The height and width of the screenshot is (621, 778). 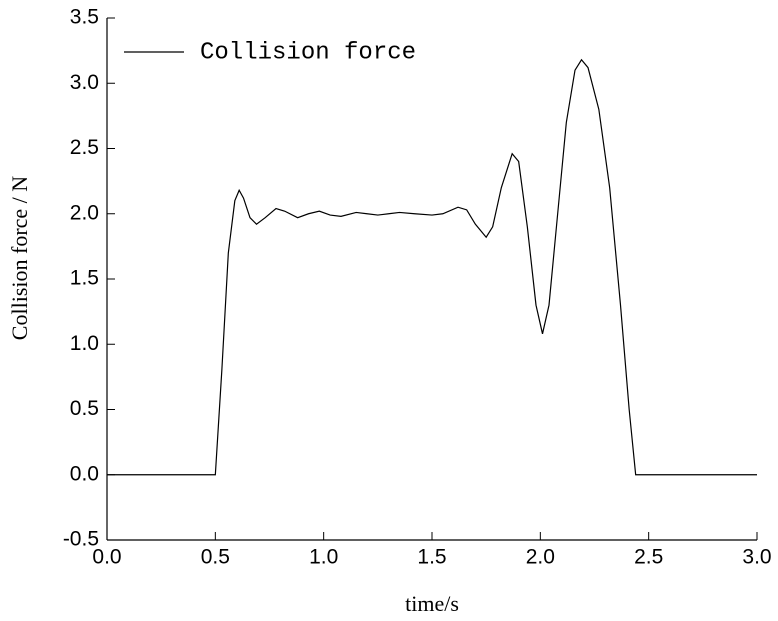 I want to click on x-tick-label: 2.5, so click(x=648, y=557).